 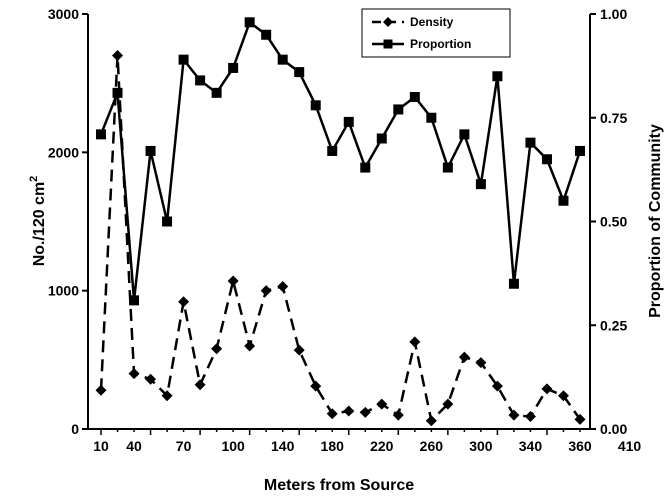 I want to click on x-tick-label: 70, so click(x=184, y=446).